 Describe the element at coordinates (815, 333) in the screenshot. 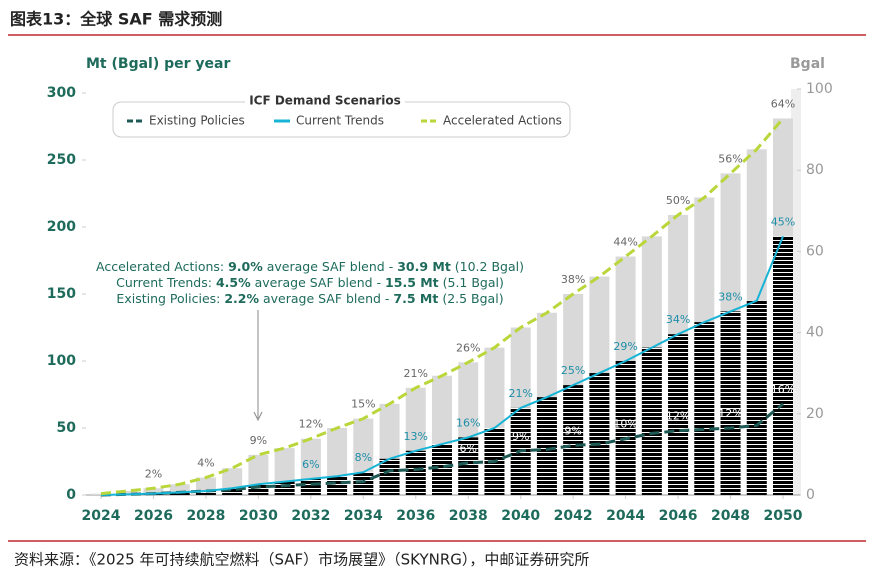

I see `y2-tick-label: 40` at that location.